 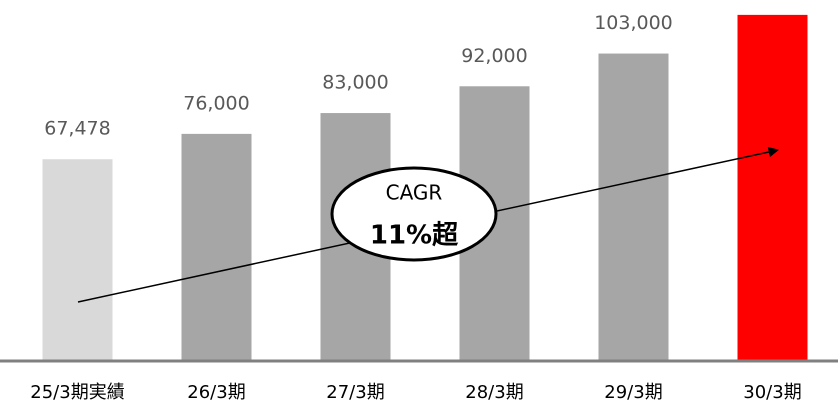 What do you see at coordinates (633, 392) in the screenshot?
I see `x-tick-label: 29/3期` at bounding box center [633, 392].